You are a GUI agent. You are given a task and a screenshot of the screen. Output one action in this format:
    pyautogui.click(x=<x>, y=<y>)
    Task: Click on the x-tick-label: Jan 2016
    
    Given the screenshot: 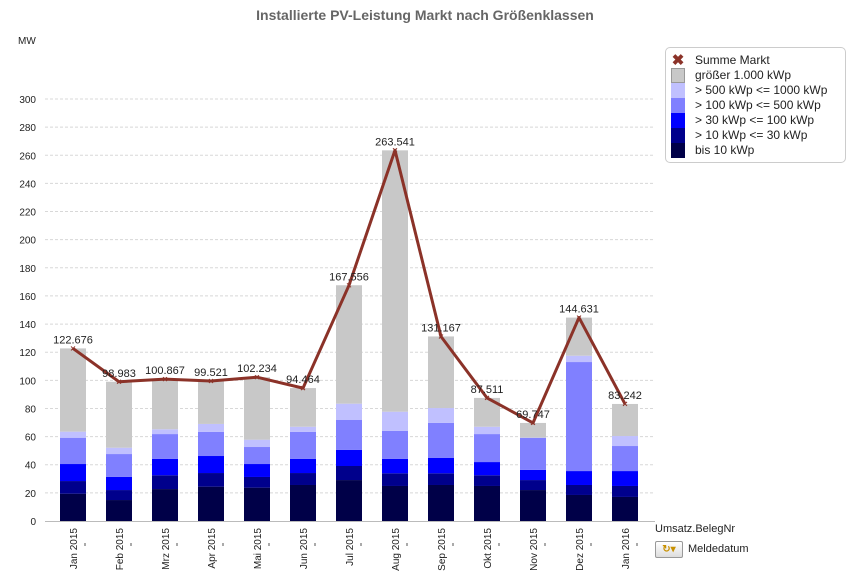 What is the action you would take?
    pyautogui.click(x=626, y=549)
    